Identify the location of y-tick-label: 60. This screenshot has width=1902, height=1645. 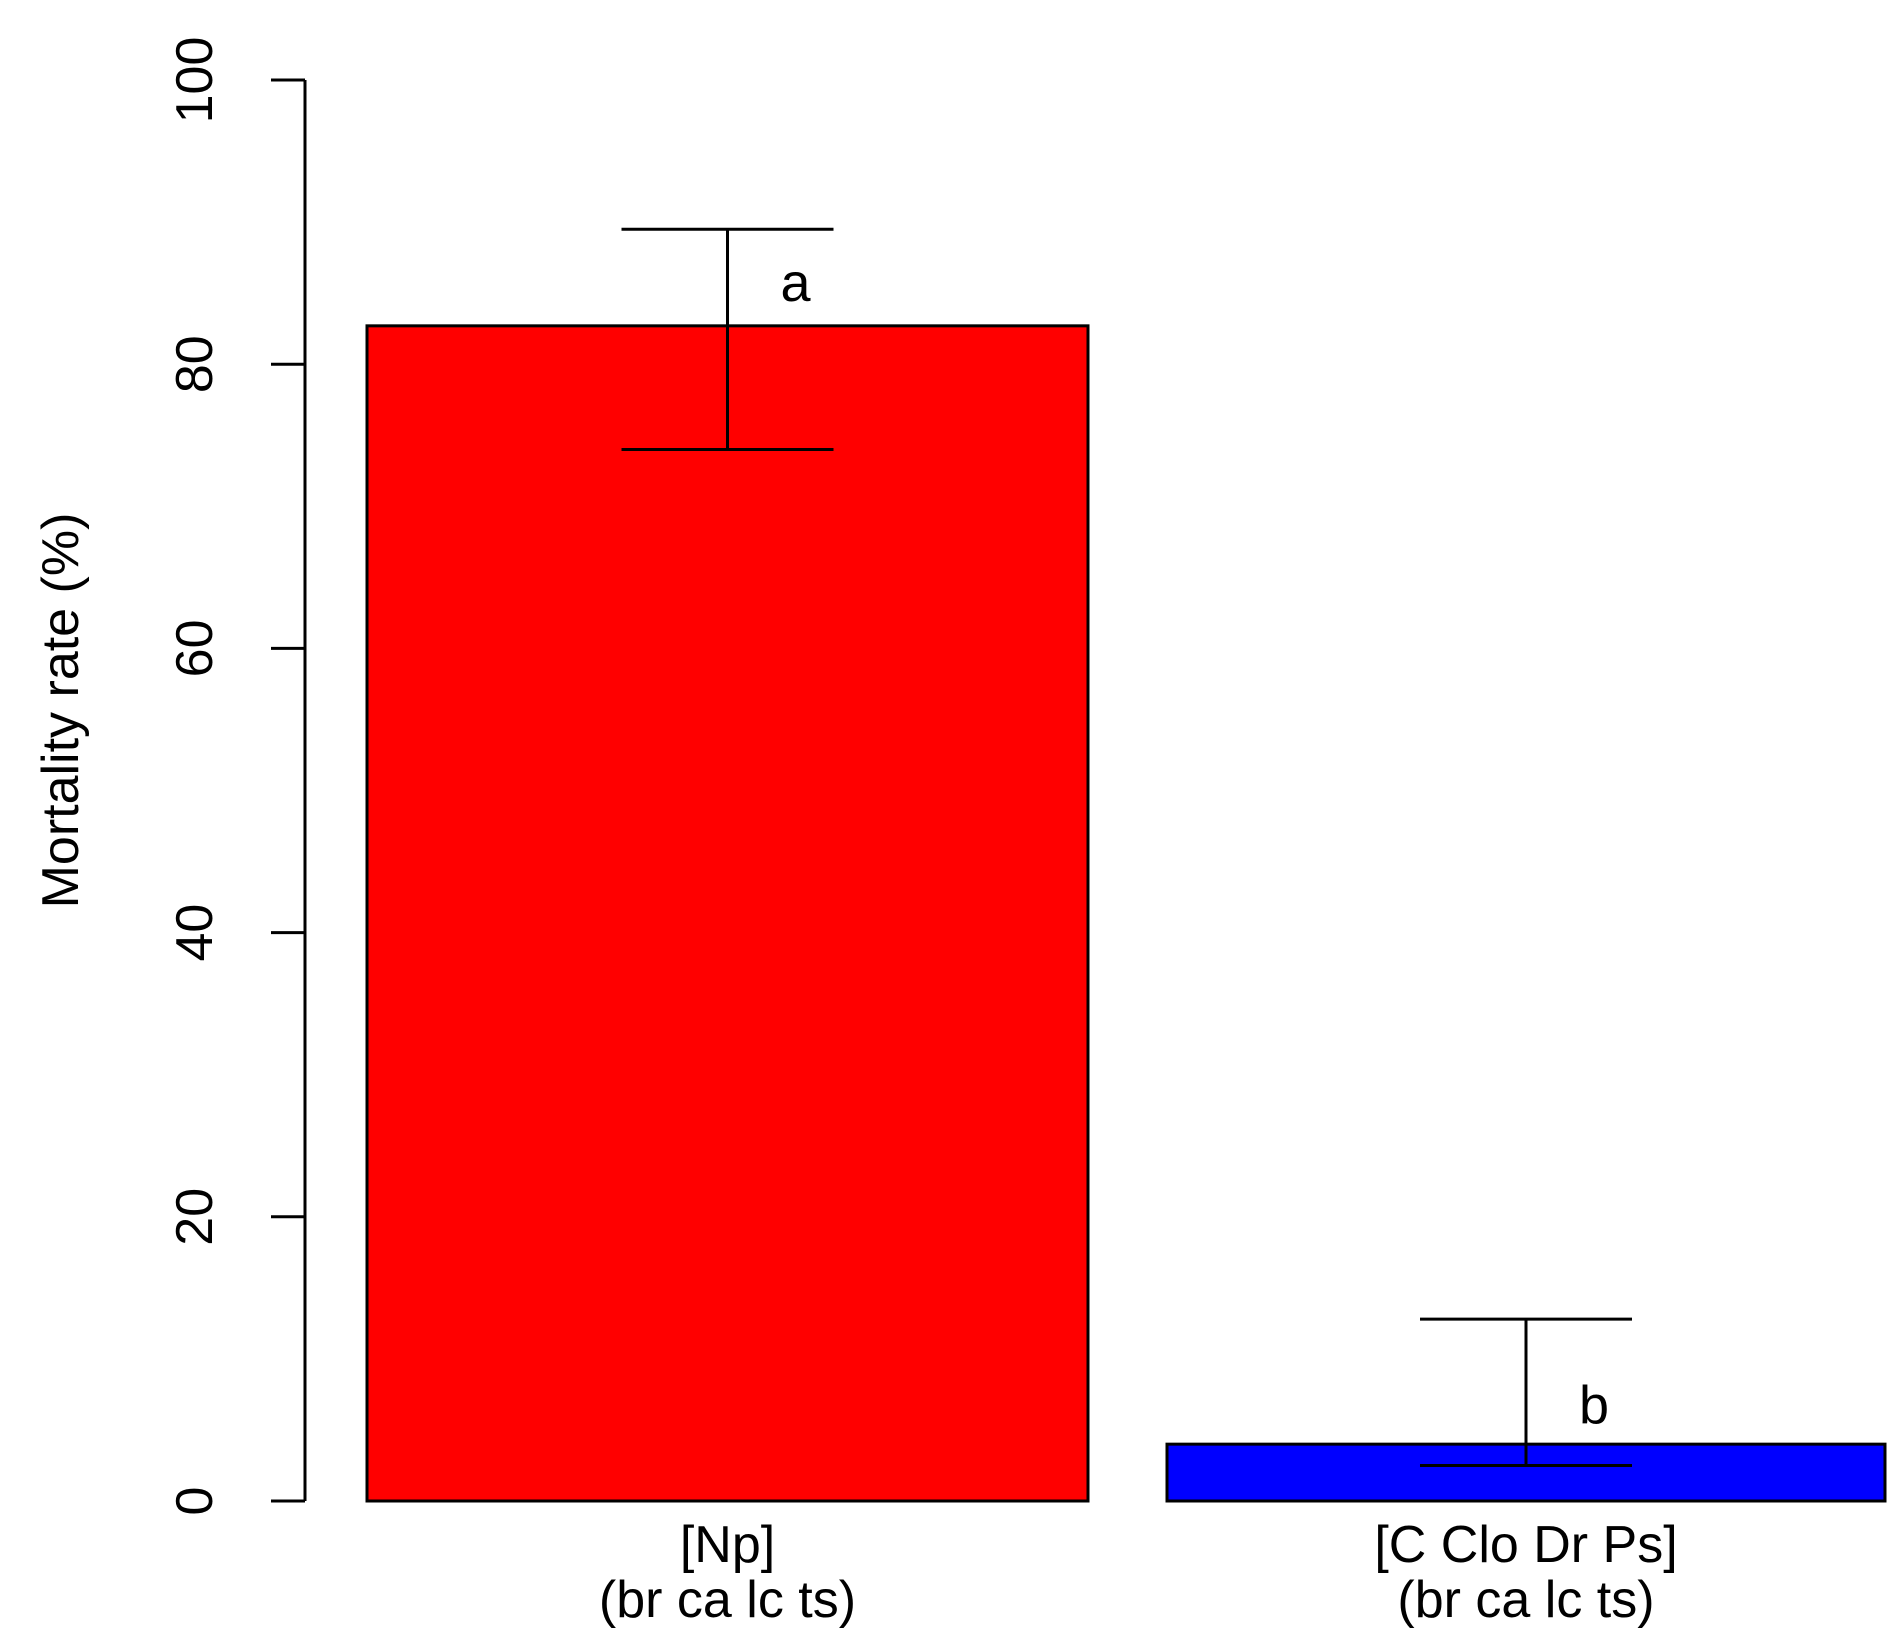
(195, 648).